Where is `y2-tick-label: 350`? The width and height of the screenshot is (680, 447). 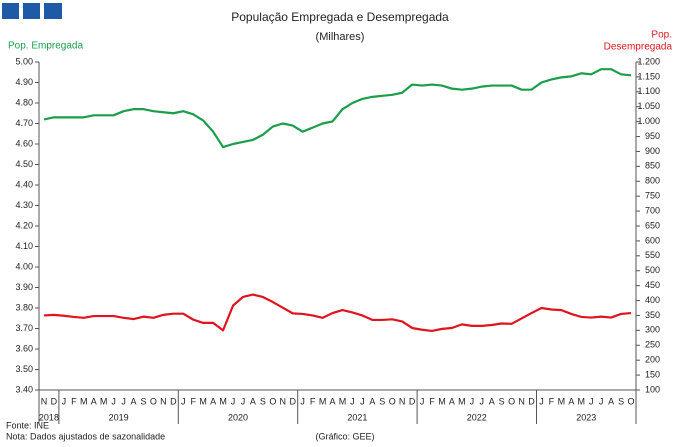 y2-tick-label: 350 is located at coordinates (652, 315).